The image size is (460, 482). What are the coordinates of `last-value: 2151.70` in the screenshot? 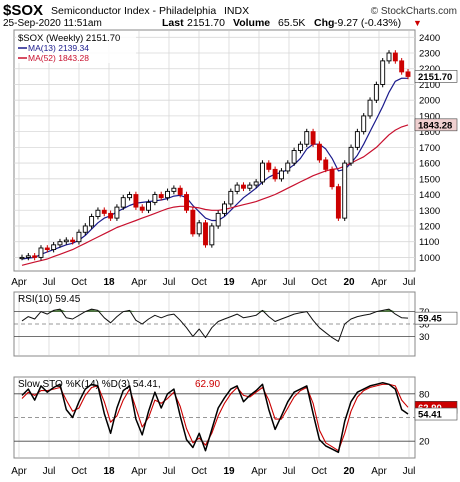 It's located at (206, 23).